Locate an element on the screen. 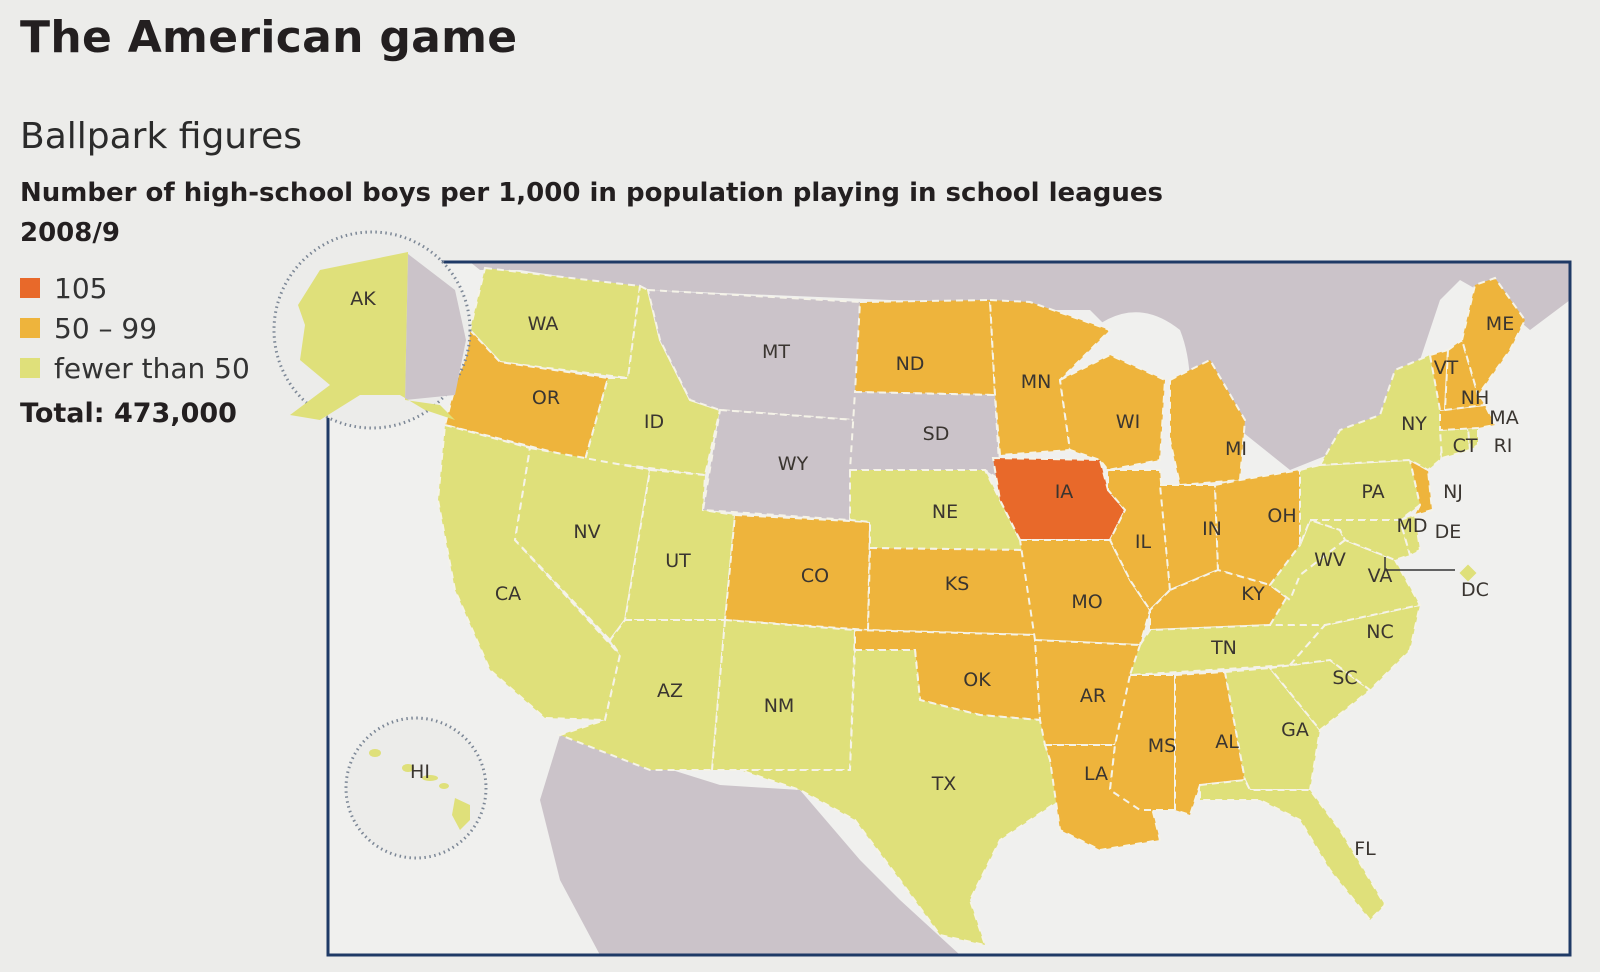 The height and width of the screenshot is (972, 1600). state-PA is located at coordinates (1360, 502).